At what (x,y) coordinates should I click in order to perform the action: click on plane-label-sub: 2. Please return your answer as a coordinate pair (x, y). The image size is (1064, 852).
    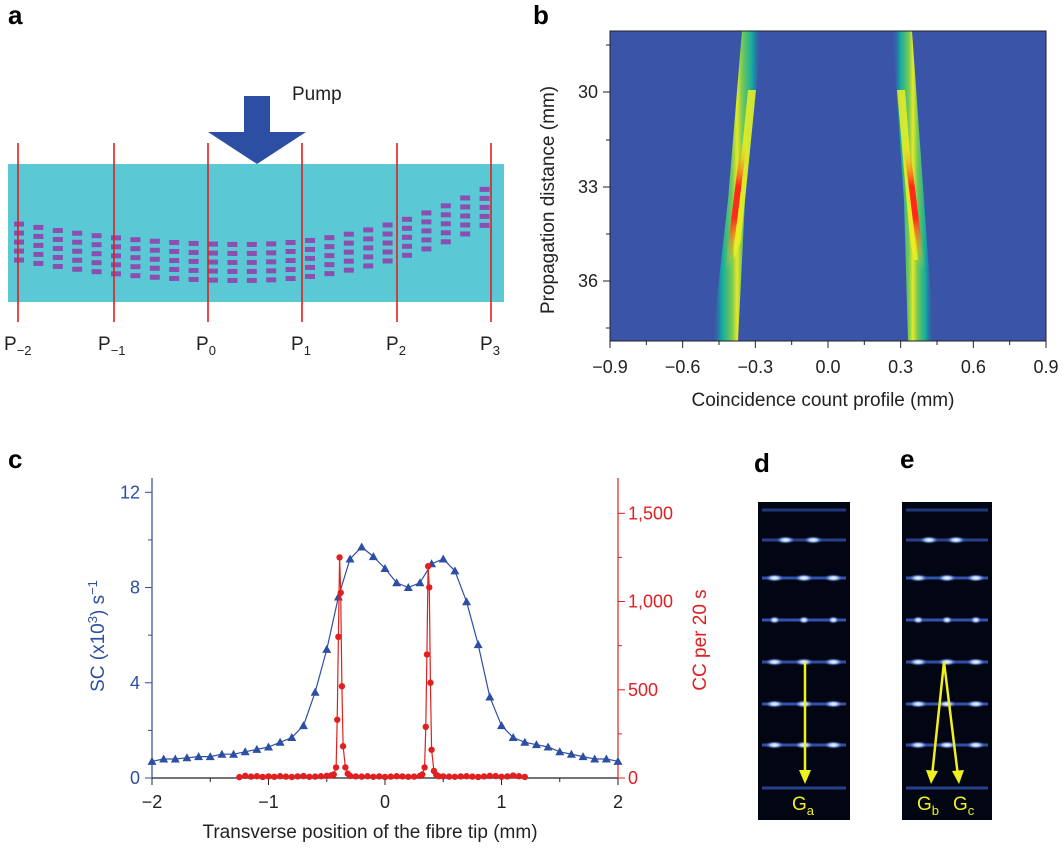
    Looking at the image, I should click on (402, 350).